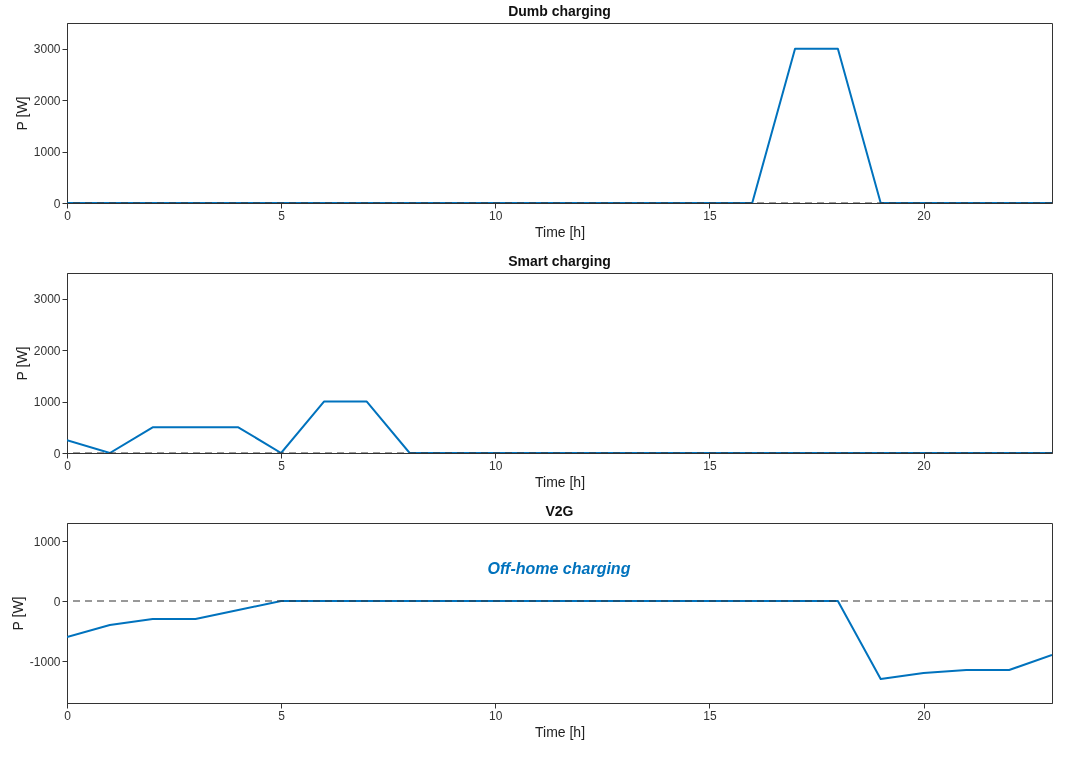 The height and width of the screenshot is (762, 1065). What do you see at coordinates (559, 11) in the screenshot?
I see `chart-title: Dumb charging` at bounding box center [559, 11].